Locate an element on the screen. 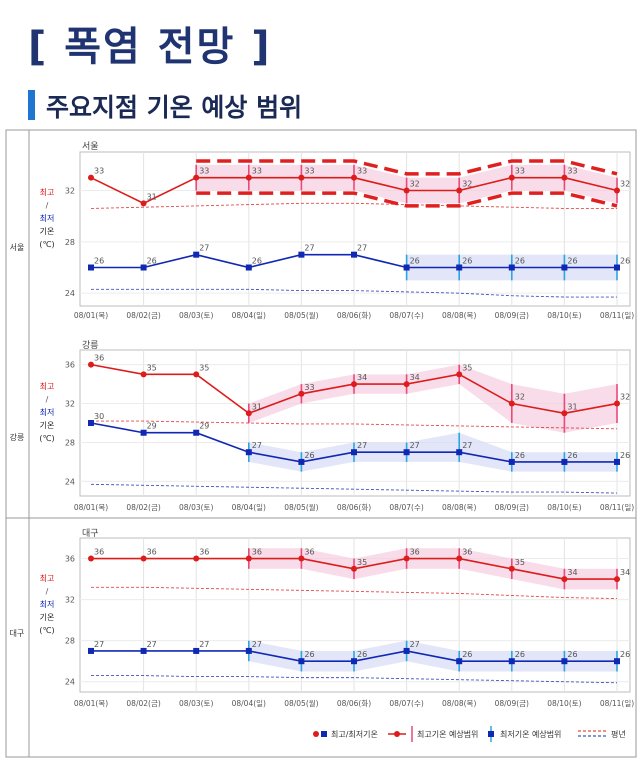  station-side-label: 대구 is located at coordinates (17, 633).